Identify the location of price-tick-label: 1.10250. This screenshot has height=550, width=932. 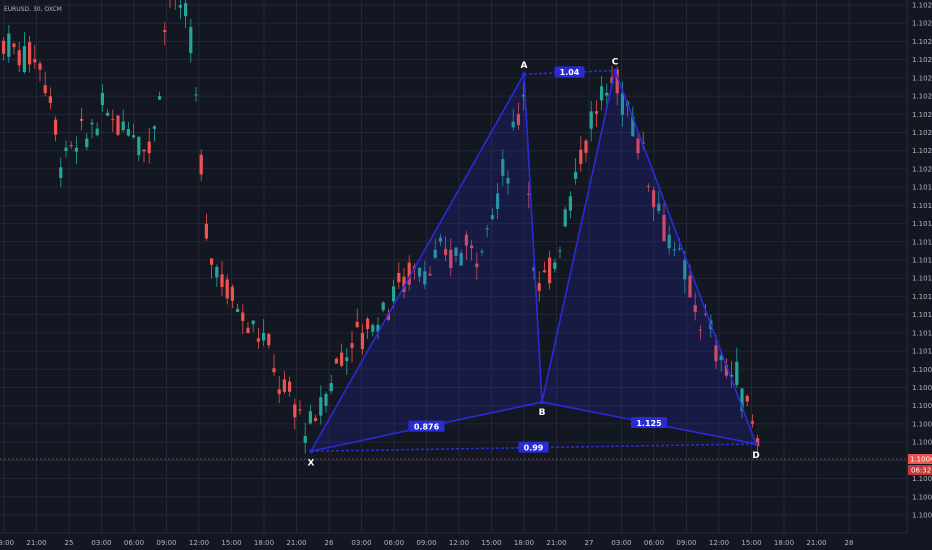
(922, 78).